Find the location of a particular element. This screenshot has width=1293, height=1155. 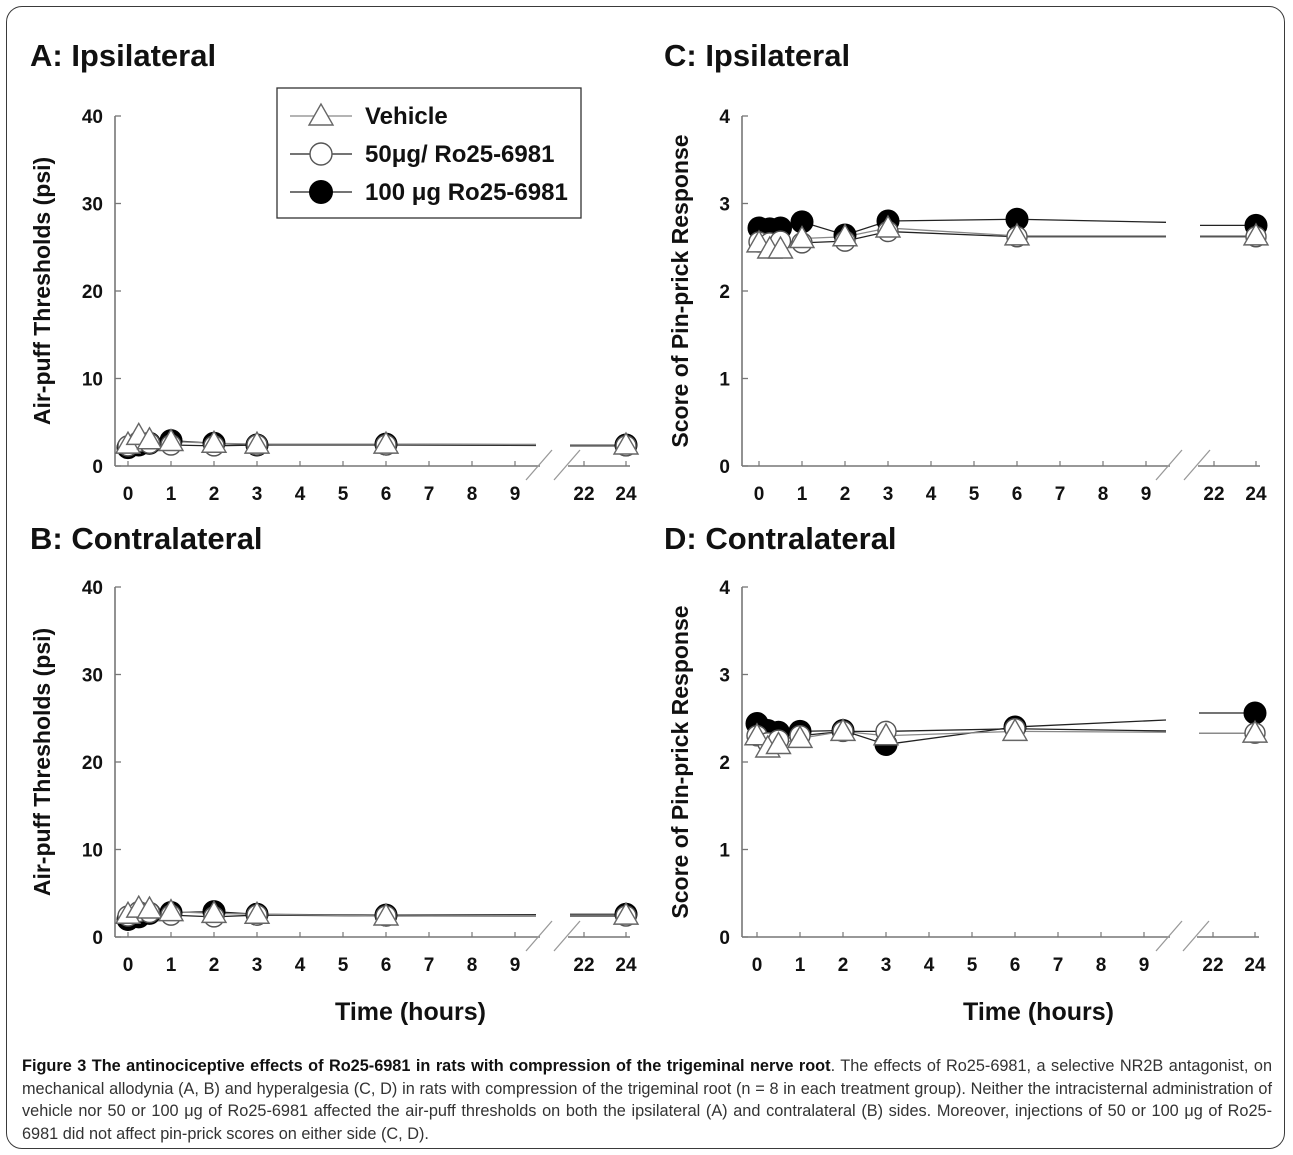

legend-entry: 100 μg Ro25-6981 is located at coordinates (429, 192).